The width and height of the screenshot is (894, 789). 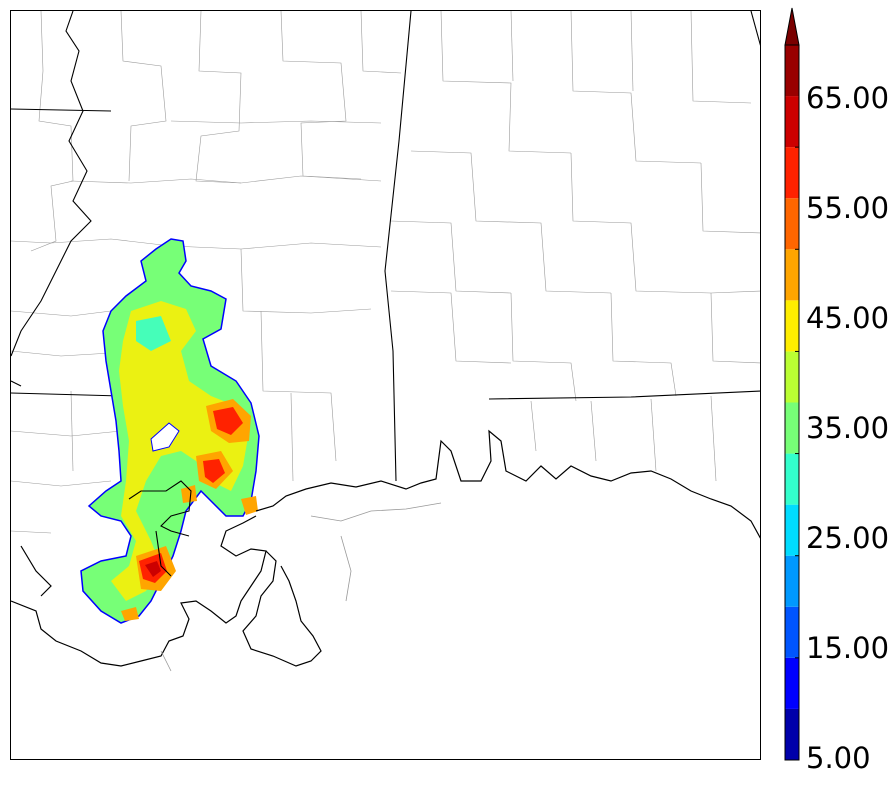 I want to click on colorbar-label-25: 25.00, so click(x=848, y=538).